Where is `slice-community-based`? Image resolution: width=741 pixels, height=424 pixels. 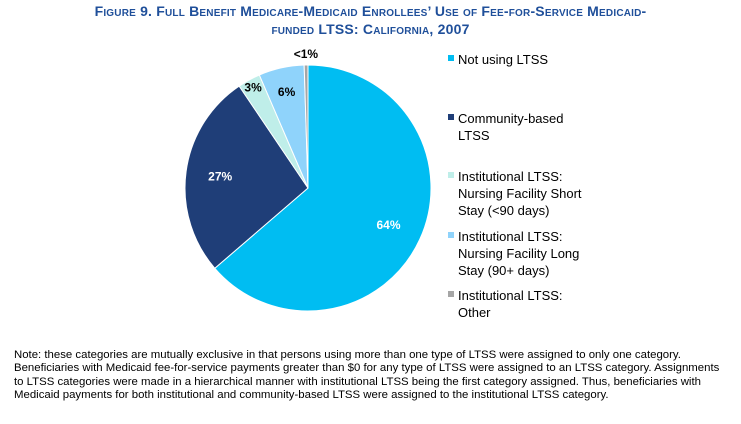
slice-community-based is located at coordinates (246, 177).